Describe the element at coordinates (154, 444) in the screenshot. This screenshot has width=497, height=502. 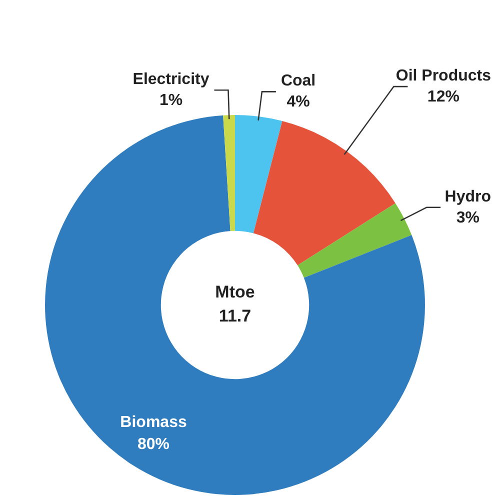
I see `data-label: 80%` at that location.